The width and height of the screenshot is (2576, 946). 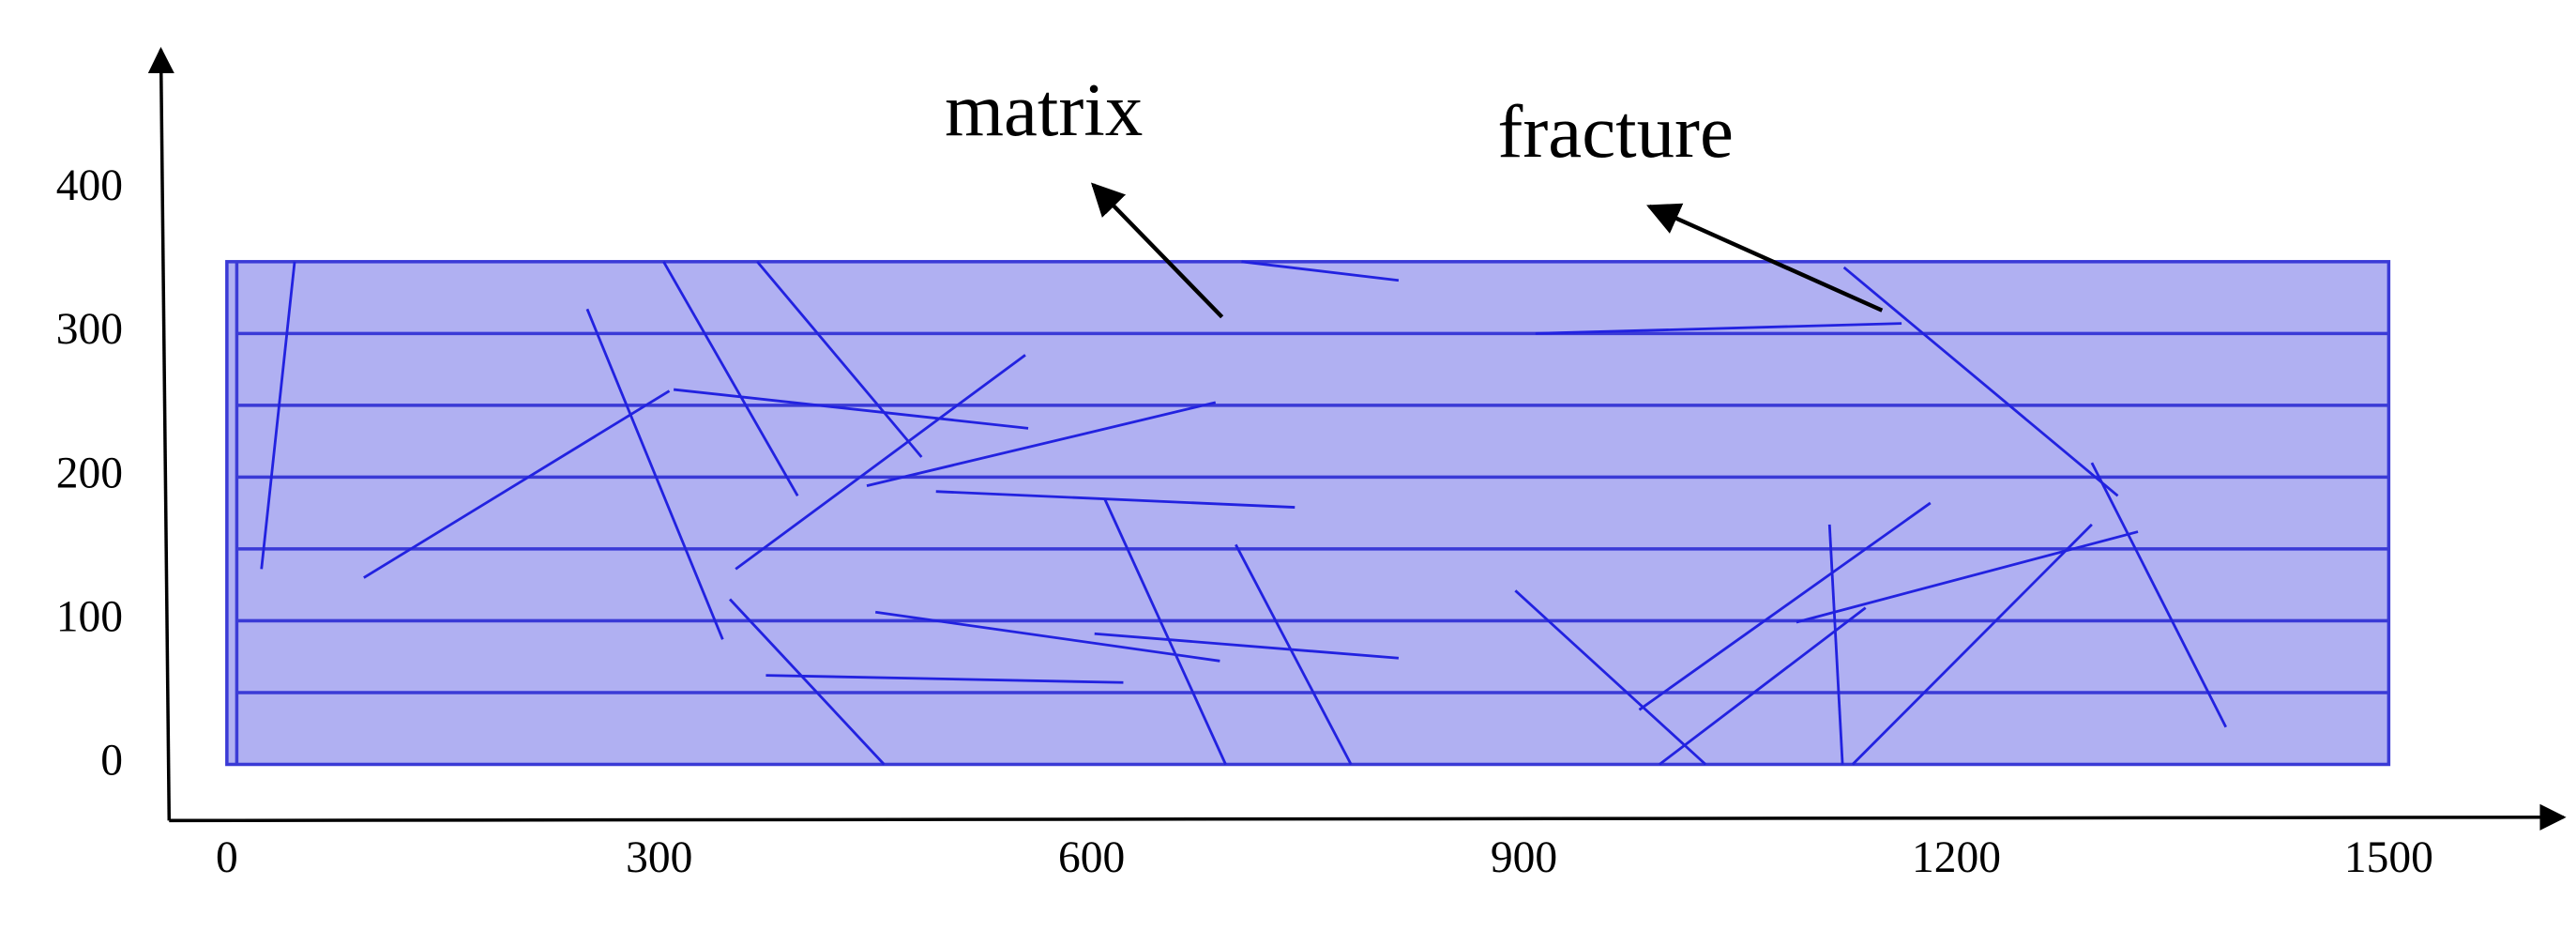 What do you see at coordinates (1368, 817) in the screenshot?
I see `x-axis` at bounding box center [1368, 817].